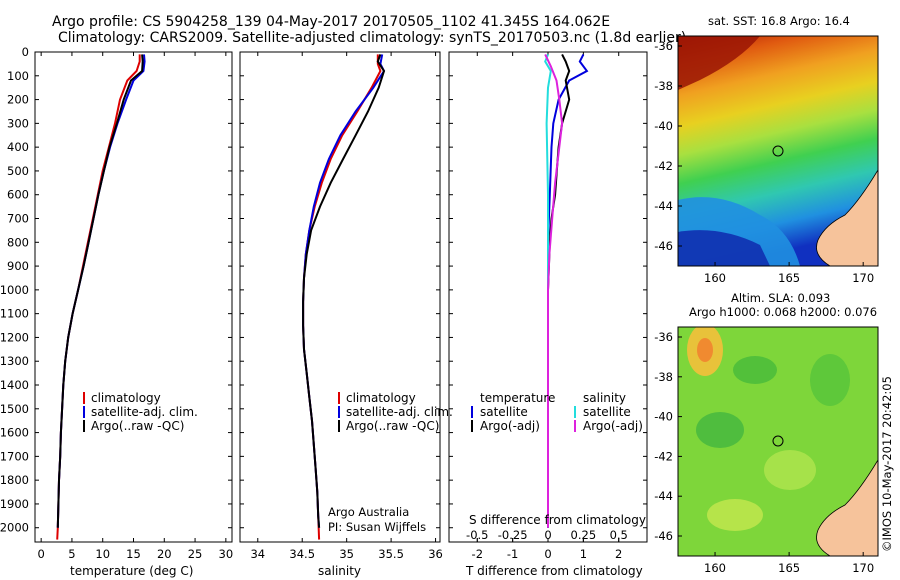 The image size is (900, 580). What do you see at coordinates (887, 464) in the screenshot?
I see `imos-credit: ©IMOS 10-May-2017 20:42:05` at bounding box center [887, 464].